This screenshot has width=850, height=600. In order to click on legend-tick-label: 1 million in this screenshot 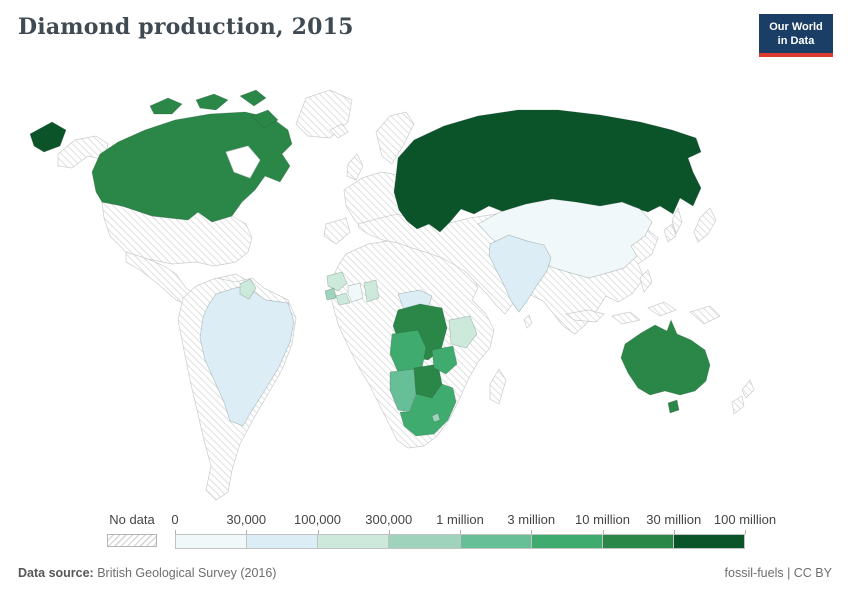, I will do `click(460, 519)`.